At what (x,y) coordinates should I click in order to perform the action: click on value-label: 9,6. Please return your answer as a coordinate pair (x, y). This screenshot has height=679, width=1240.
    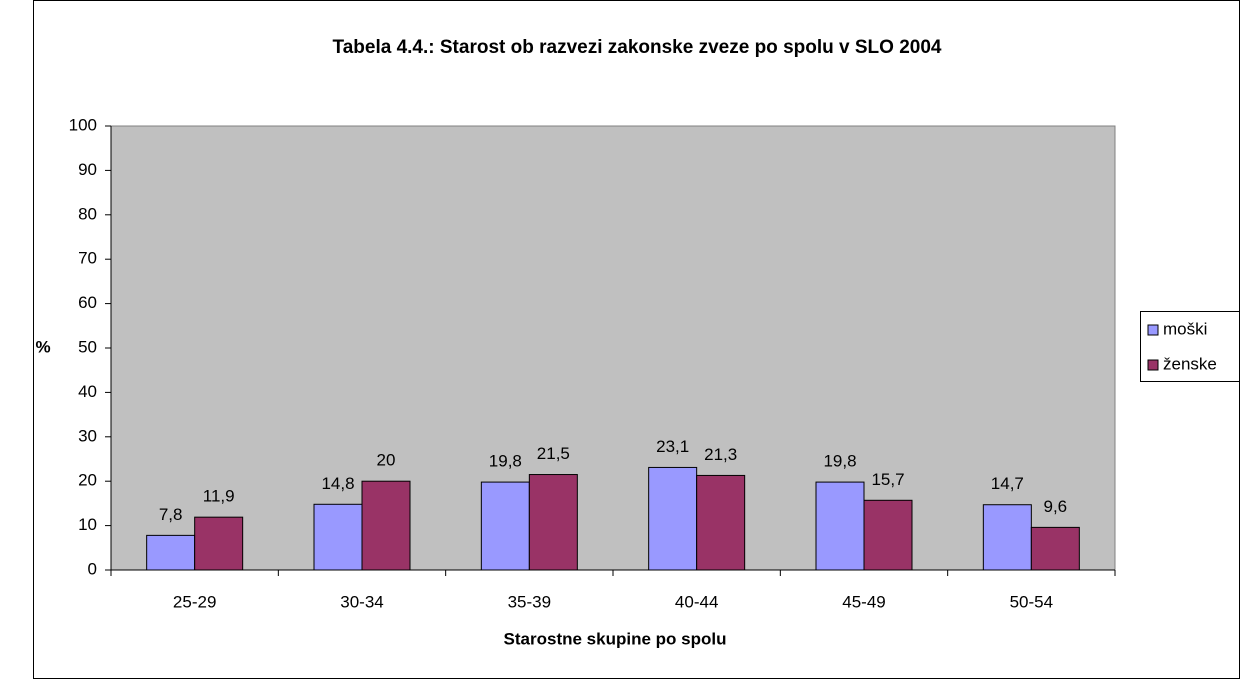
    Looking at the image, I should click on (1056, 506).